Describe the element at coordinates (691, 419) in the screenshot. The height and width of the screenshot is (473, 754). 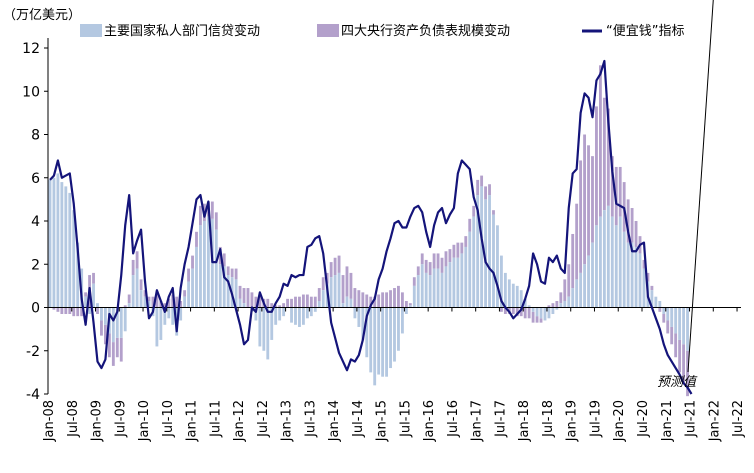
I see `x-tick-label: Jul-21` at that location.